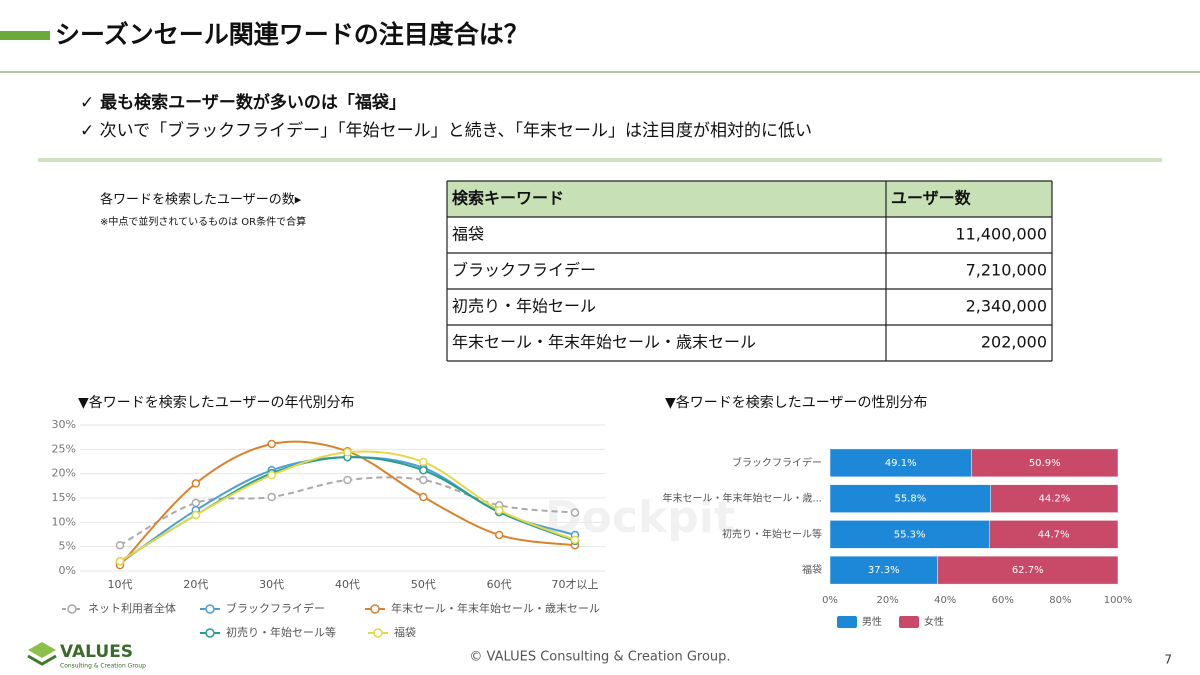  I want to click on legend-label: 福袋, so click(405, 632).